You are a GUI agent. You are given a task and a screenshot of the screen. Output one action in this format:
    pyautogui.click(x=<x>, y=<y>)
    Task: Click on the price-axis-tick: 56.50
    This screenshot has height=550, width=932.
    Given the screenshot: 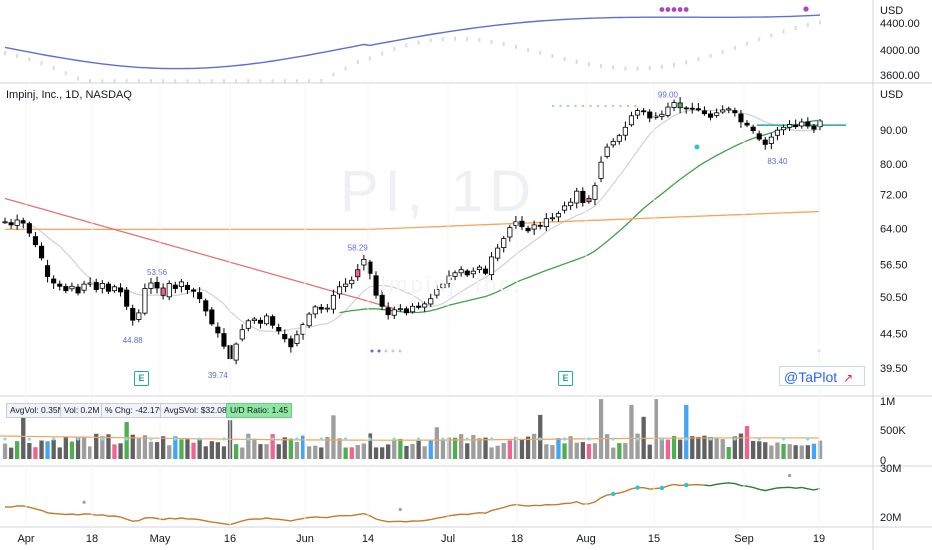 What is the action you would take?
    pyautogui.click(x=894, y=266)
    